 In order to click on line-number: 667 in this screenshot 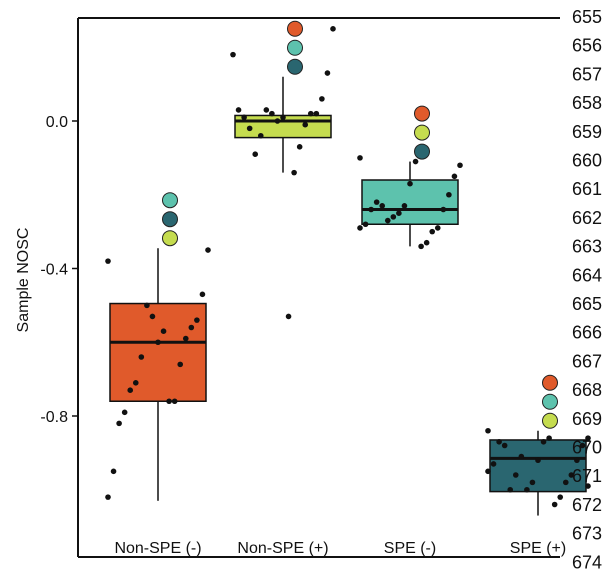, I will do `click(587, 361)`.